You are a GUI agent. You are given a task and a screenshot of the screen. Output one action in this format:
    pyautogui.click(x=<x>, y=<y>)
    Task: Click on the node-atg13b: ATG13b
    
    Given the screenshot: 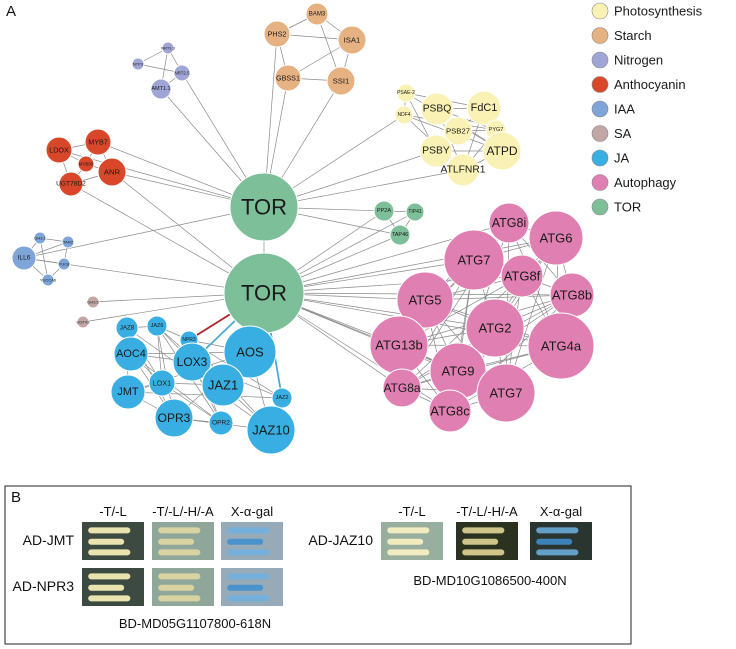 What is the action you would take?
    pyautogui.click(x=399, y=345)
    